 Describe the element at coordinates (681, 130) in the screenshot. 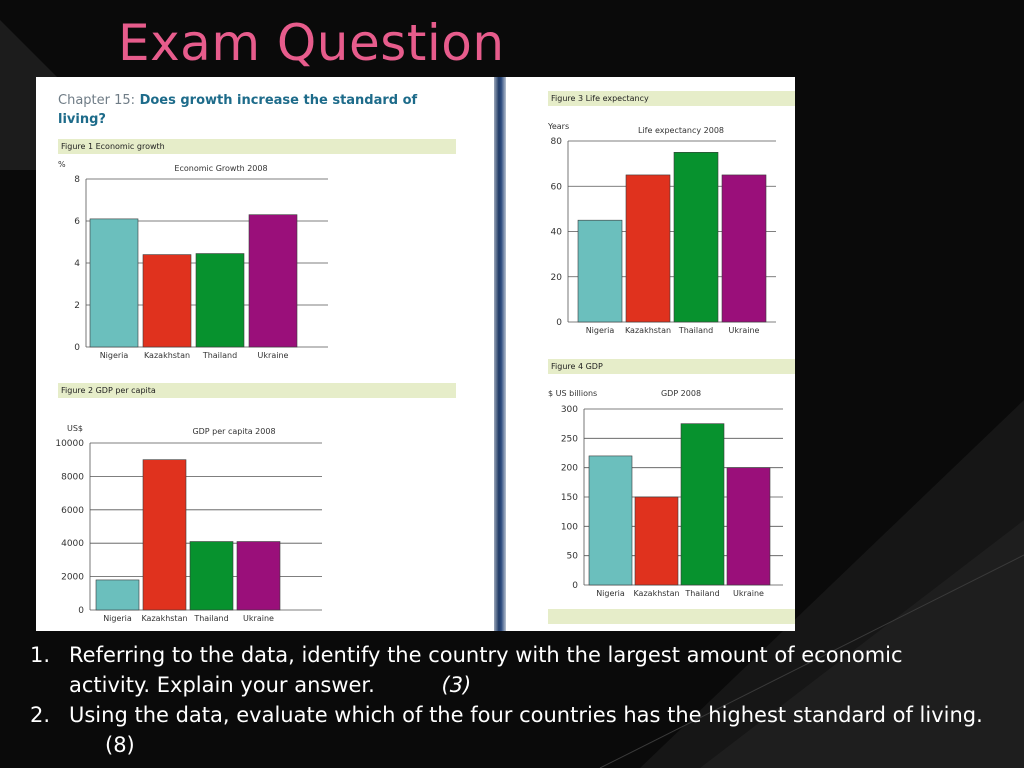

I see `chart-title: Life expectancy 2008` at that location.